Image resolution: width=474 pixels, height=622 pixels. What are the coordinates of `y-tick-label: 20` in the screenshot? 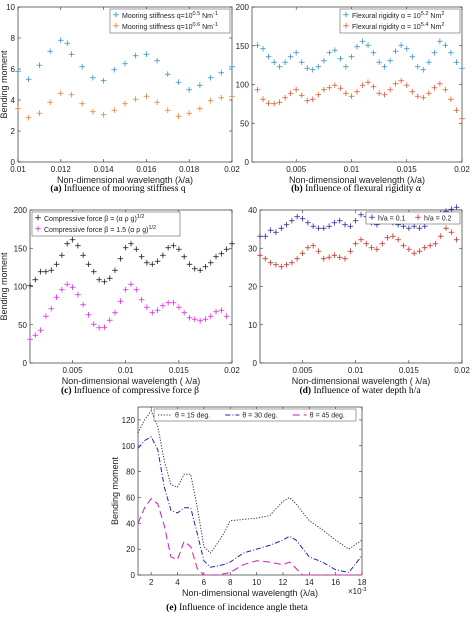 It's located at (130, 549).